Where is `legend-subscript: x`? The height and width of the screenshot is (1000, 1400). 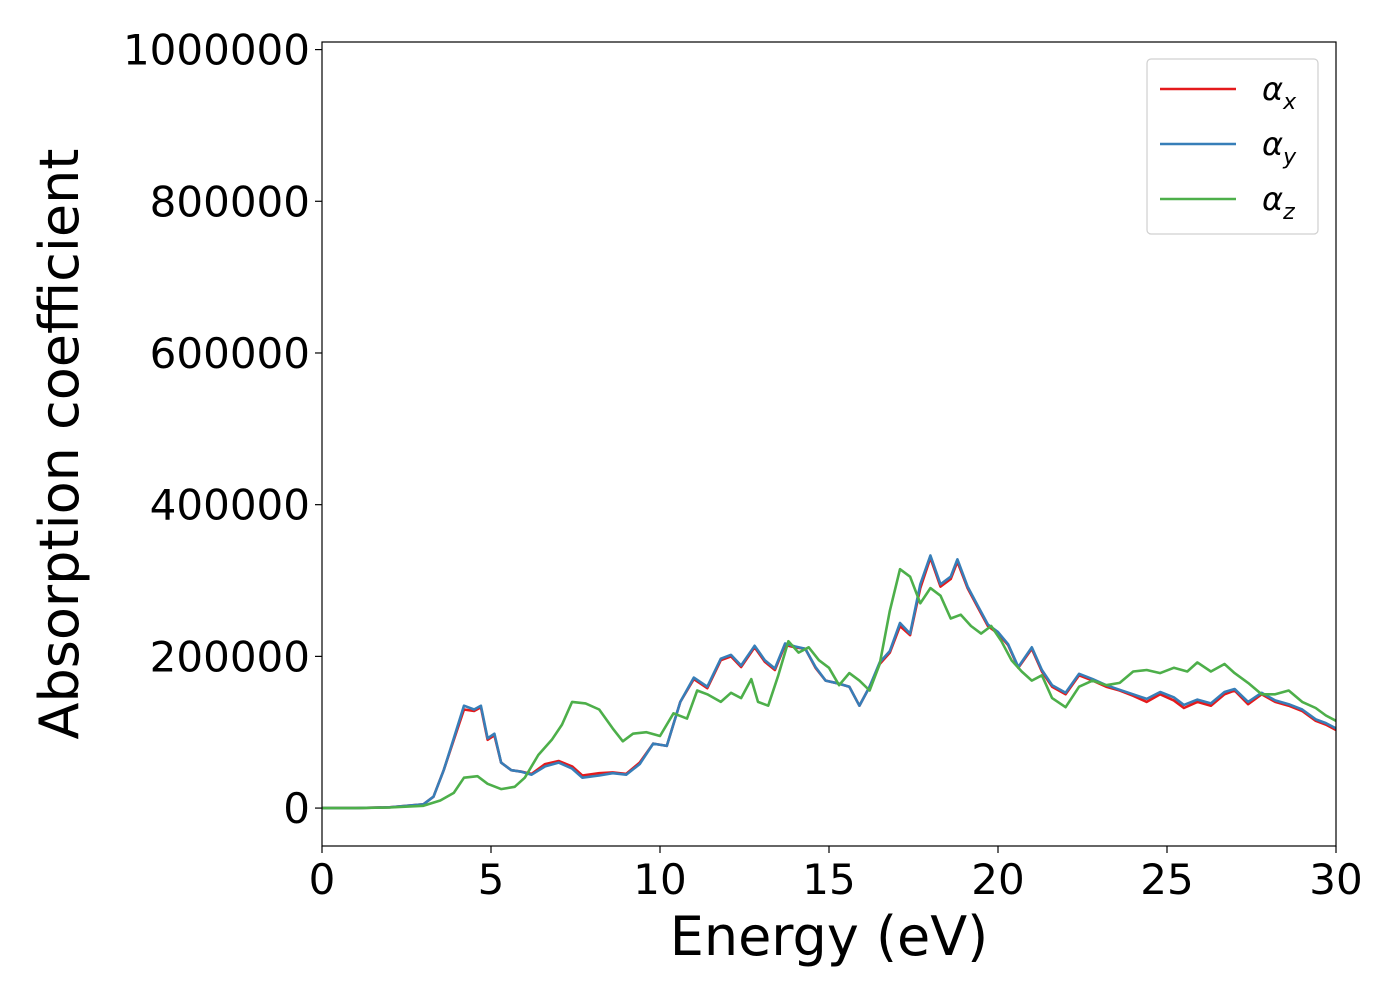
legend-subscript: x is located at coordinates (1289, 102).